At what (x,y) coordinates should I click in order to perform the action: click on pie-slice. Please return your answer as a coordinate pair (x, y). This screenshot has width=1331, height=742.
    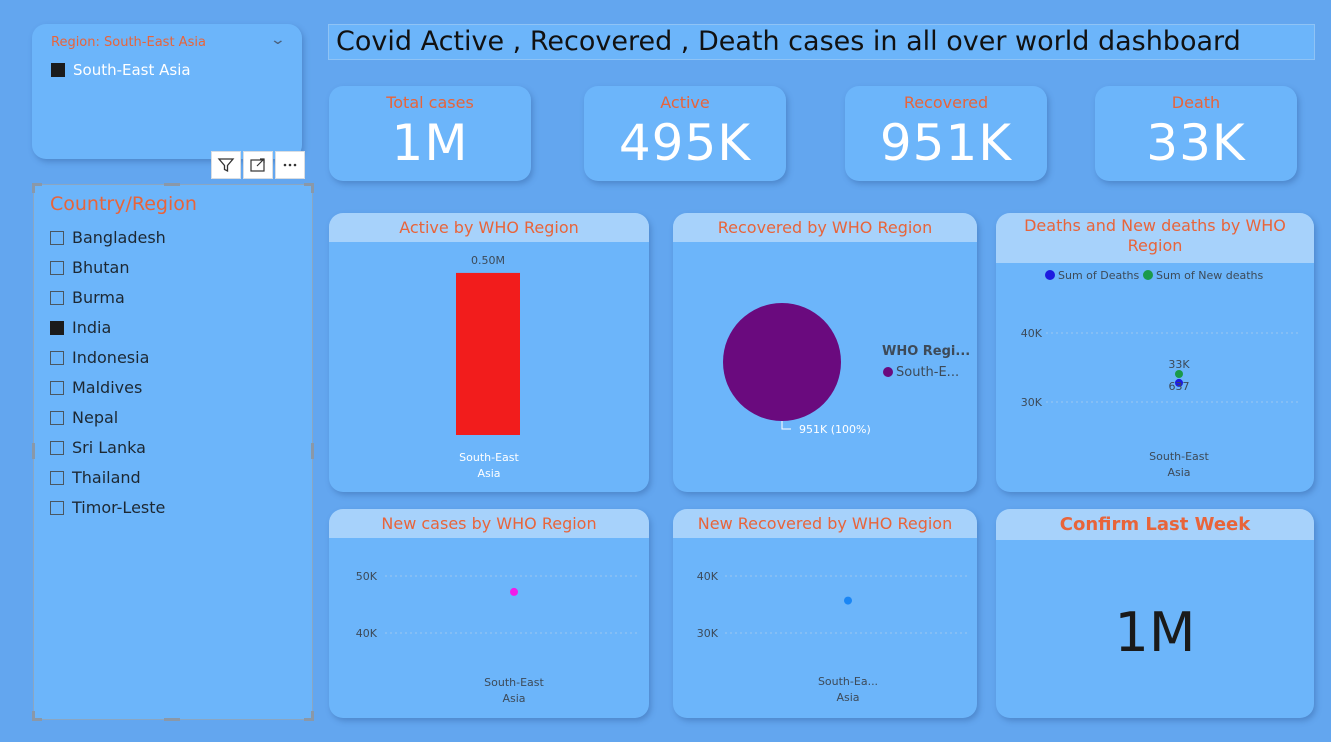
    Looking at the image, I should click on (782, 362).